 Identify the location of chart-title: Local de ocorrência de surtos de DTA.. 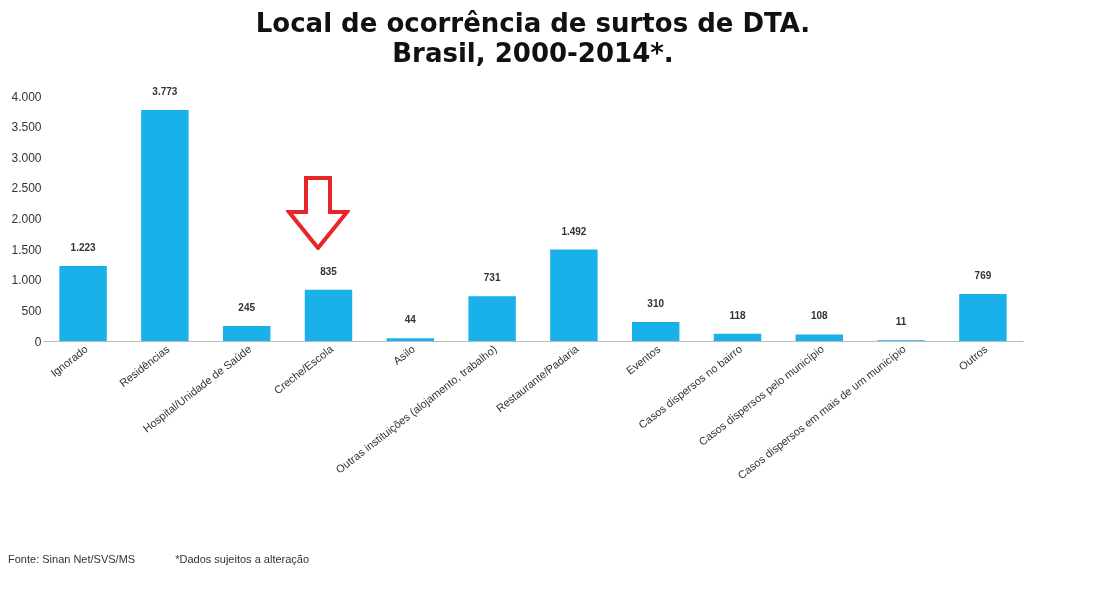
(533, 22).